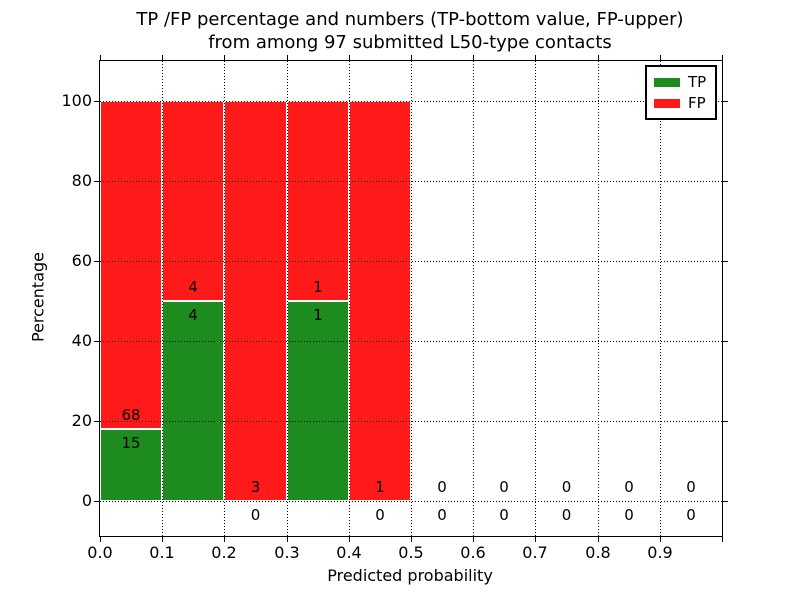 The image size is (800, 600). I want to click on bar-label-fp-8: 0, so click(629, 487).